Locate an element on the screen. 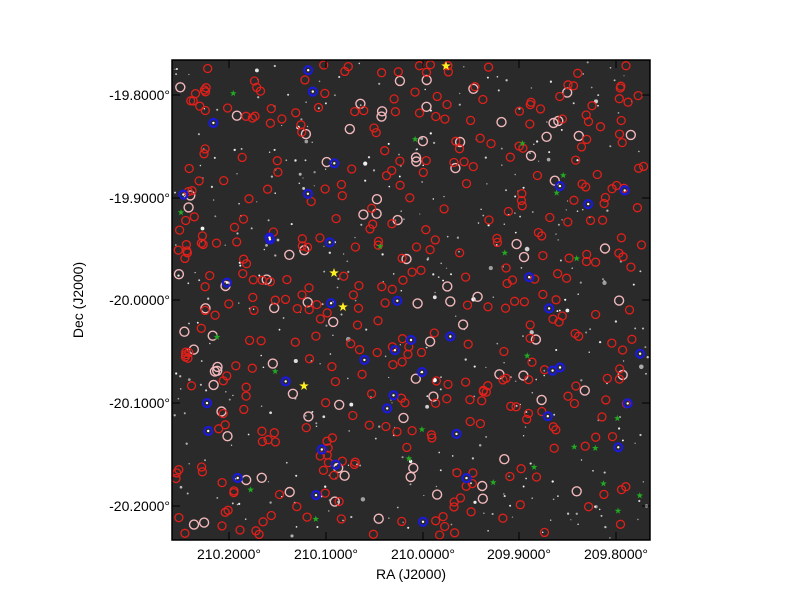  y-tick-label: -20.1000° is located at coordinates (139, 403).